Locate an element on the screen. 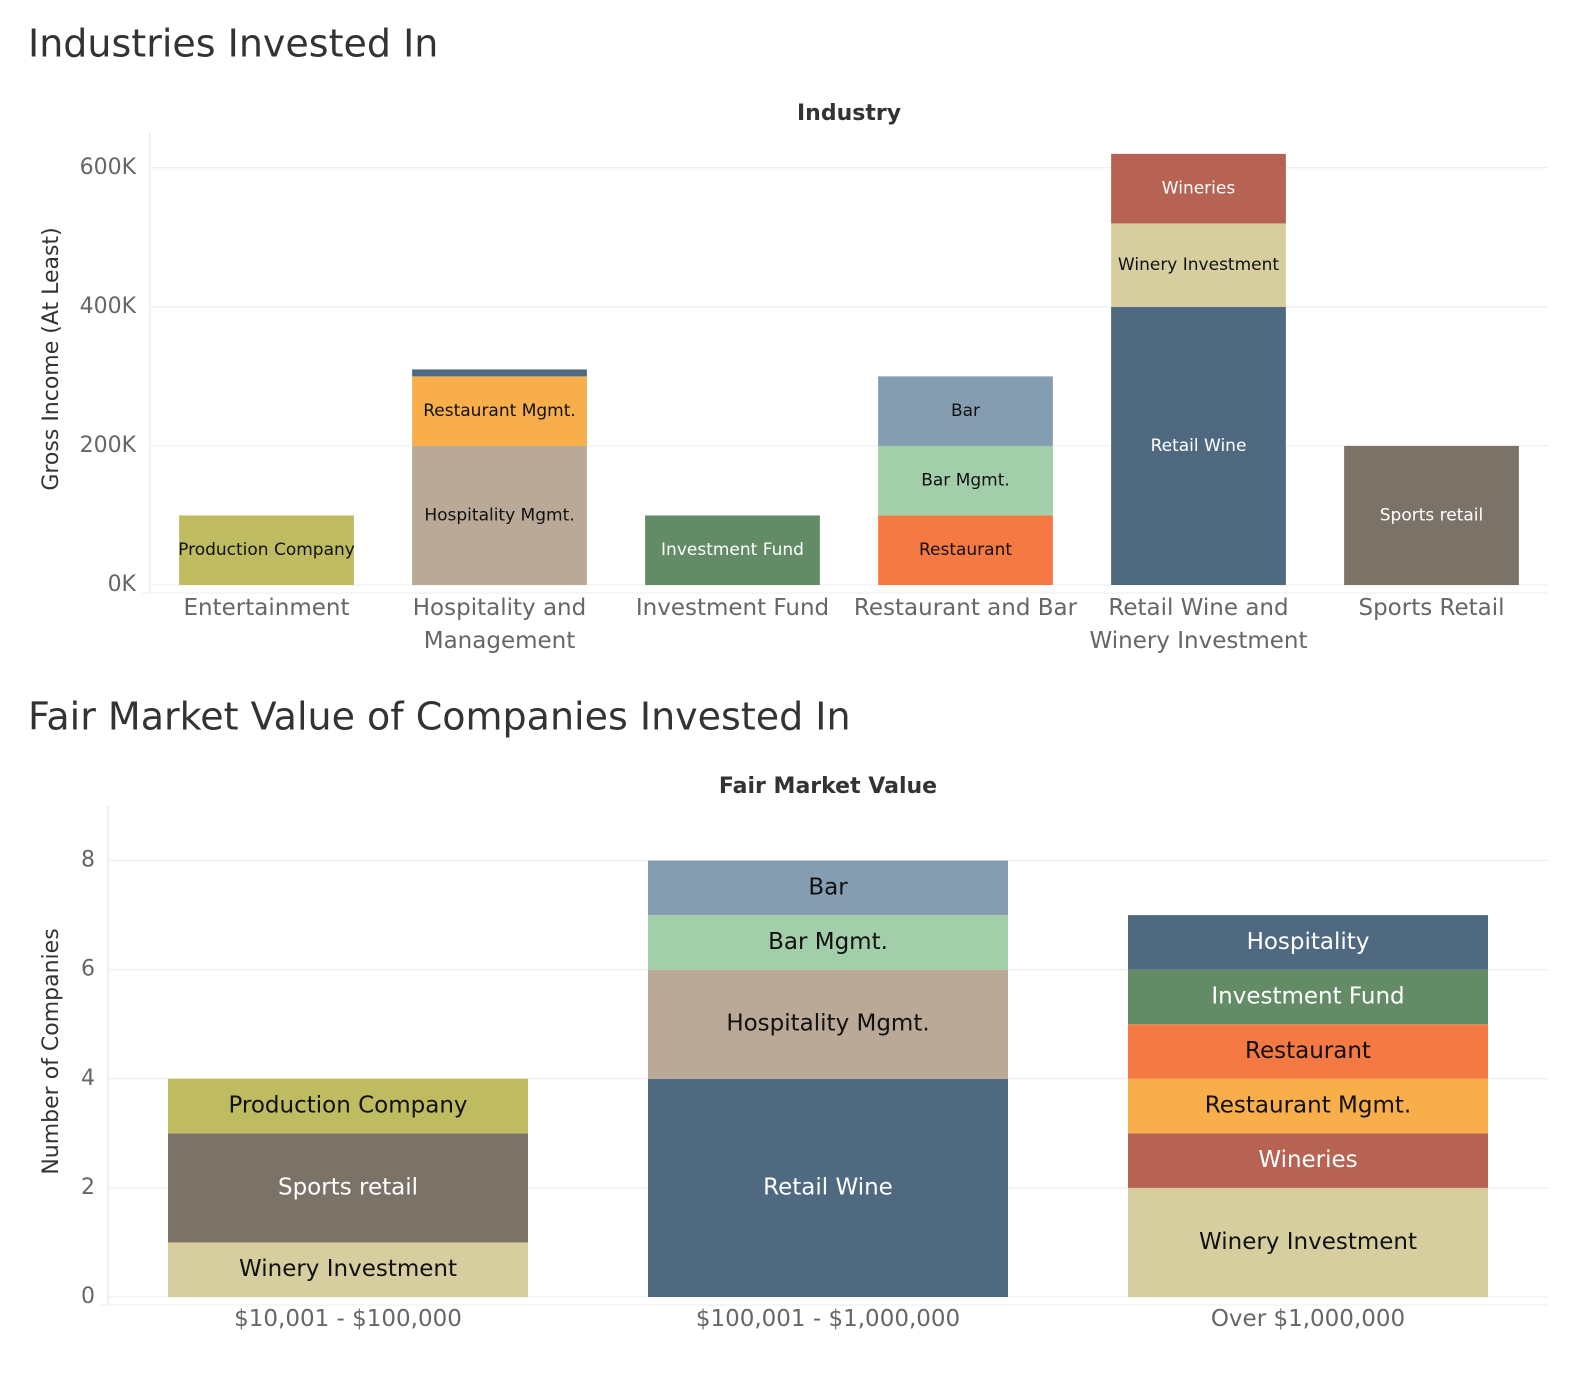  x-tick-label-box: Over $1,000,000 is located at coordinates (1308, 1319).